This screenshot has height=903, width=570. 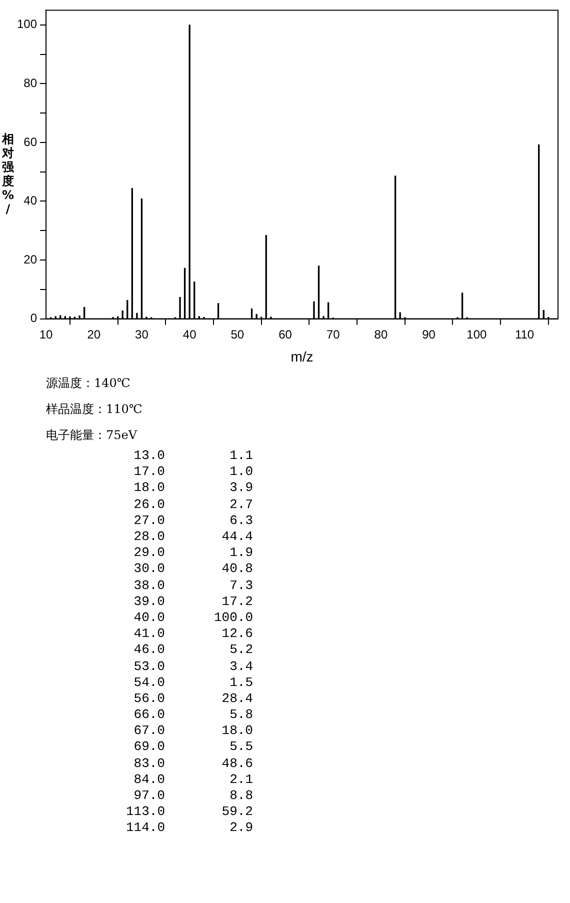 What do you see at coordinates (240, 586) in the screenshot?
I see `text: 7.3` at bounding box center [240, 586].